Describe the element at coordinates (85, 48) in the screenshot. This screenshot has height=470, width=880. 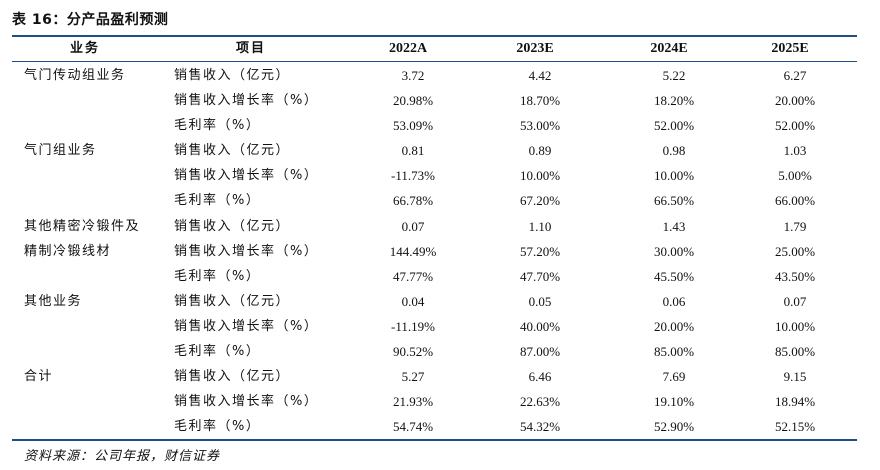
I see `header-business: 业务` at that location.